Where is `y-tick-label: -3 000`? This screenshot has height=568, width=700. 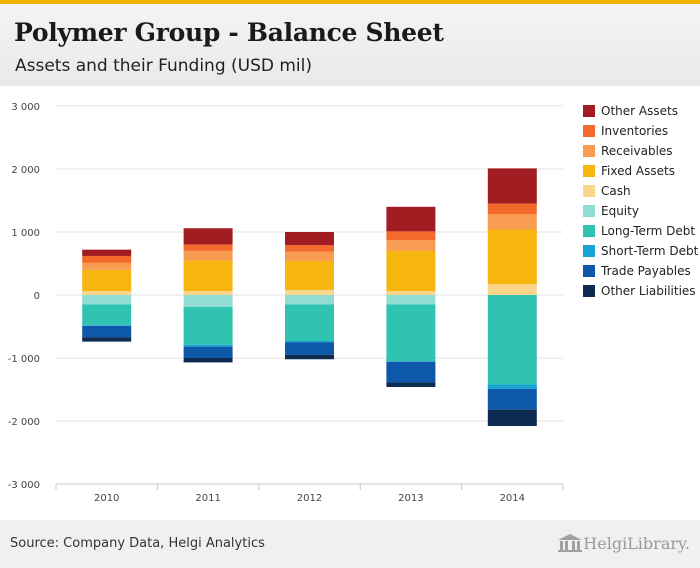 y-tick-label: -3 000 is located at coordinates (24, 485).